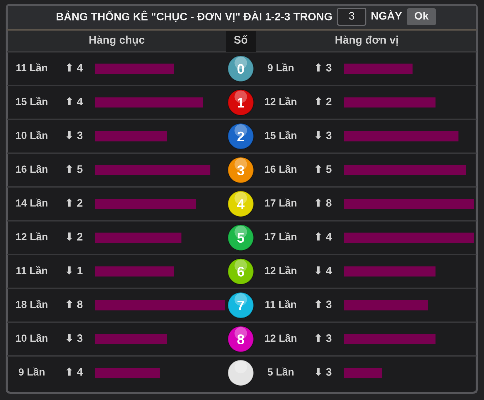 The image size is (484, 400). Describe the element at coordinates (74, 270) in the screenshot. I see `text: ⬇ 1` at that location.